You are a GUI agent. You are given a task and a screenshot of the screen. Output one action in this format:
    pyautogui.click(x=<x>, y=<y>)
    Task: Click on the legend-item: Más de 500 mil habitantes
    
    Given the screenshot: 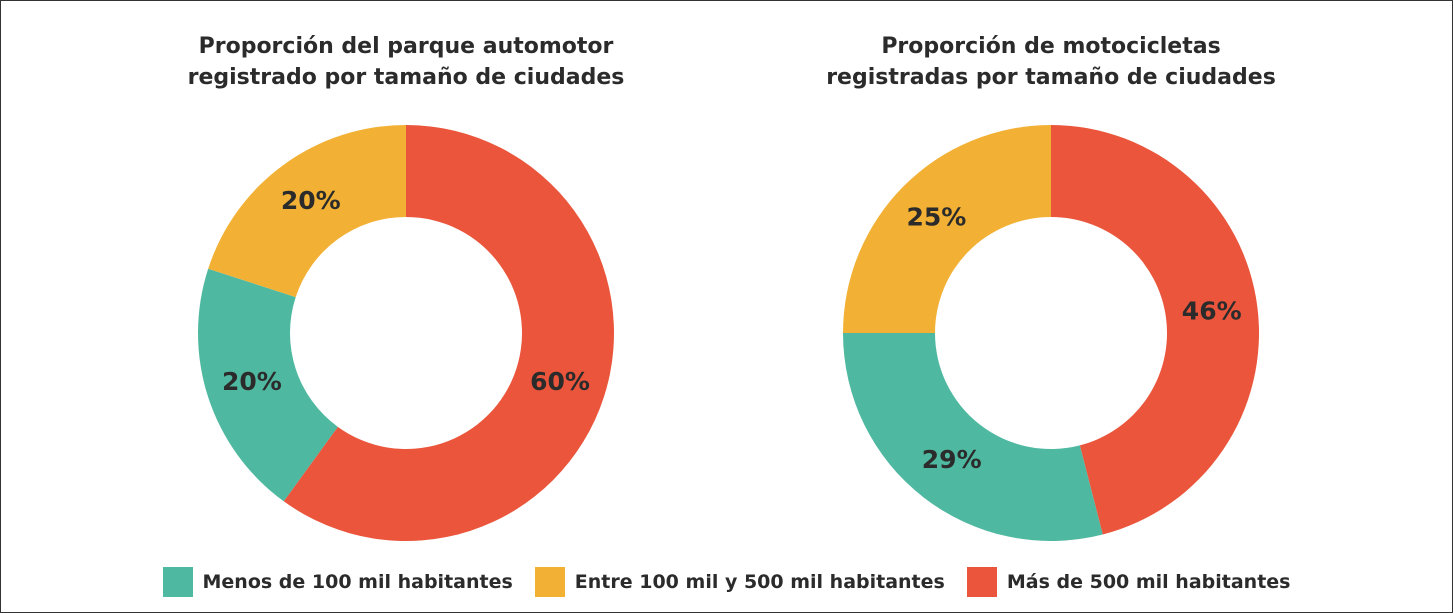 What is the action you would take?
    pyautogui.click(x=1128, y=582)
    